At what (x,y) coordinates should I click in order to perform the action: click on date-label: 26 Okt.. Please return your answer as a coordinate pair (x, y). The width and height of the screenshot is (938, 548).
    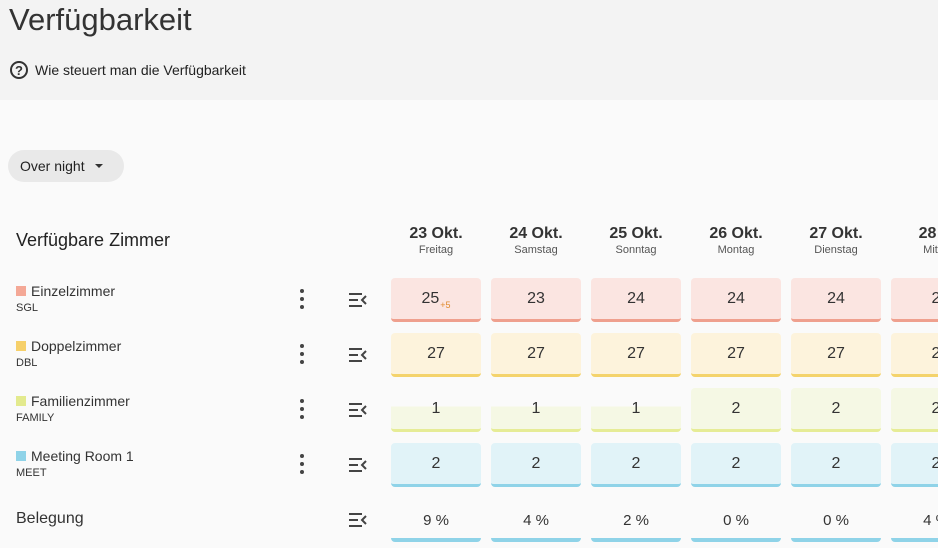
    Looking at the image, I should click on (736, 233).